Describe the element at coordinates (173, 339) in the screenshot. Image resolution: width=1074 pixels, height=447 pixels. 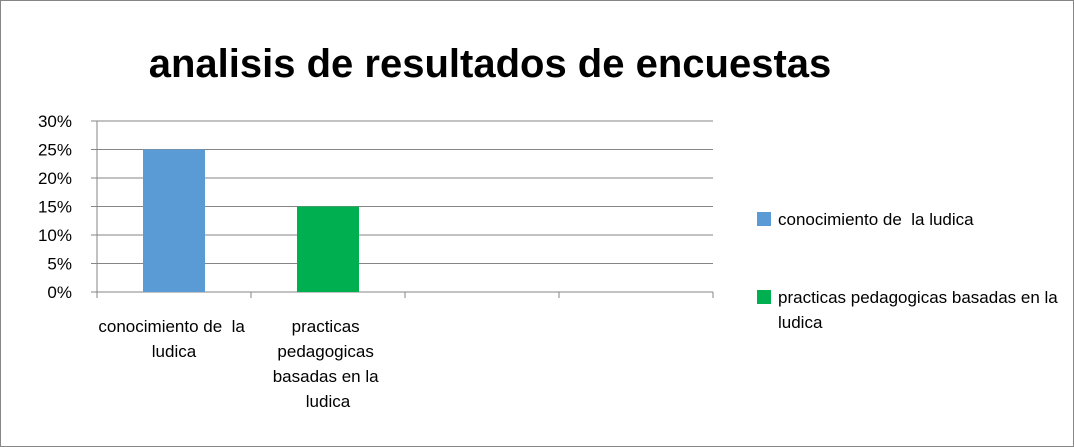
I see `x-tick-label: conocimiento de la ludica` at that location.